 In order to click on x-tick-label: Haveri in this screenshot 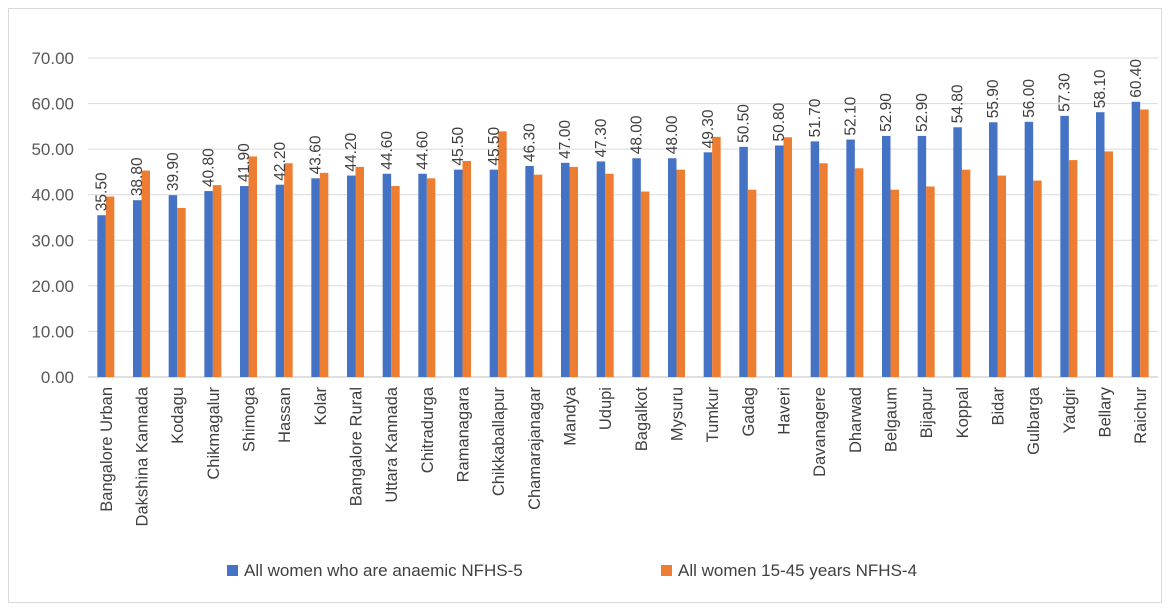, I will do `click(785, 411)`.